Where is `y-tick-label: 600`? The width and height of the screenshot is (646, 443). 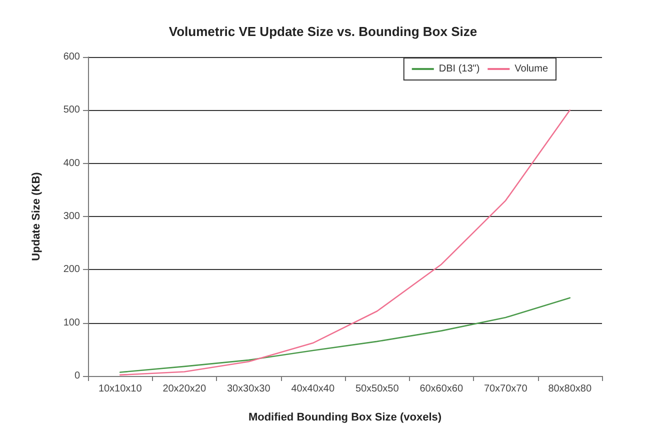 y-tick-label: 600 is located at coordinates (71, 57).